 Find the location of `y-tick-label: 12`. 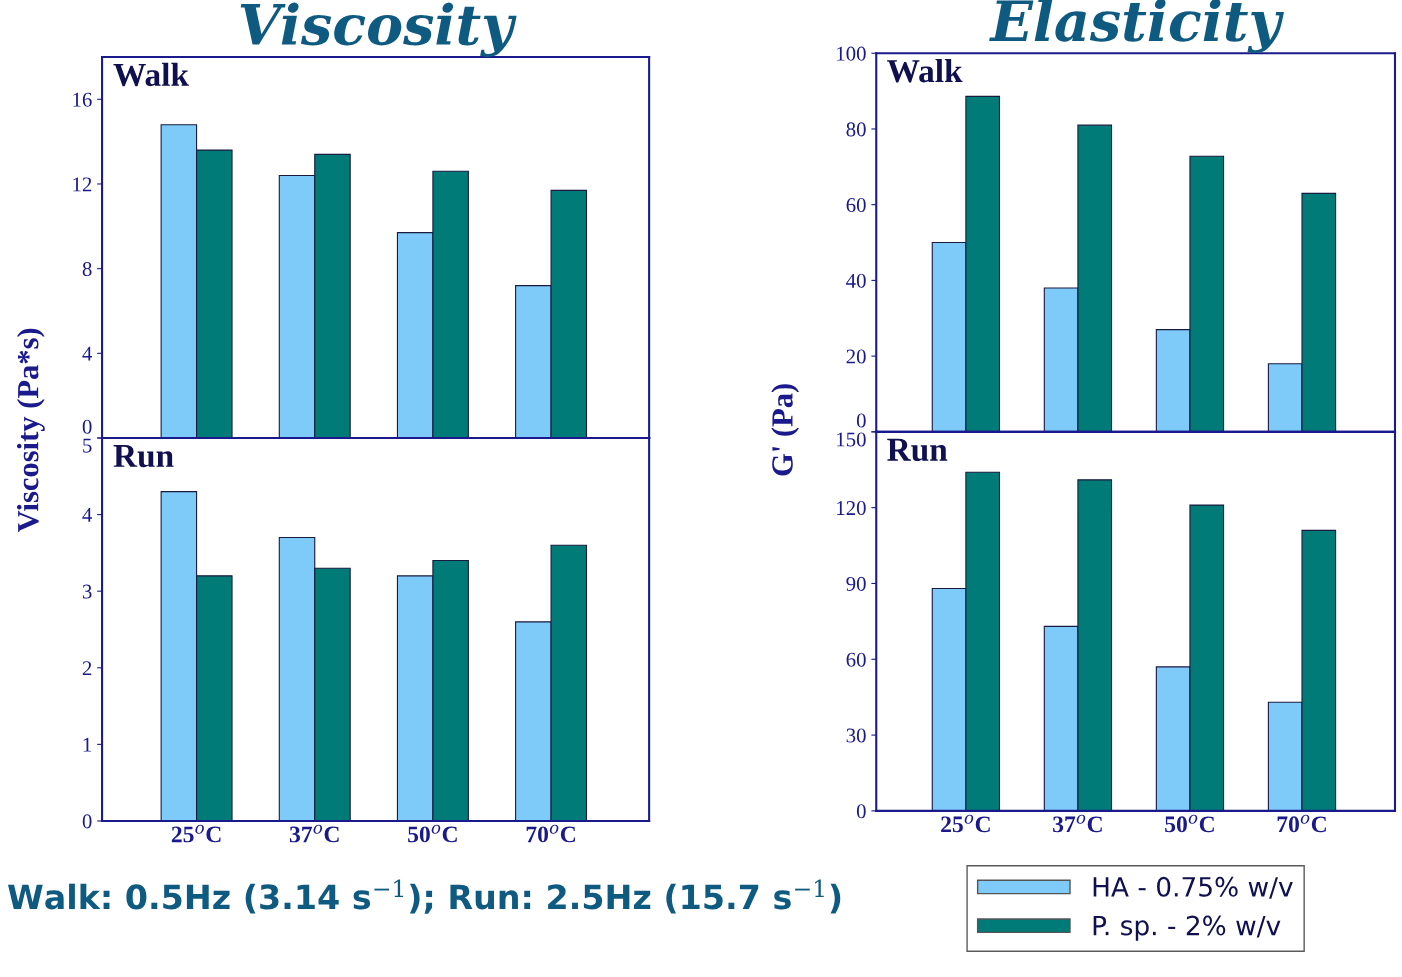

y-tick-label: 12 is located at coordinates (82, 184).